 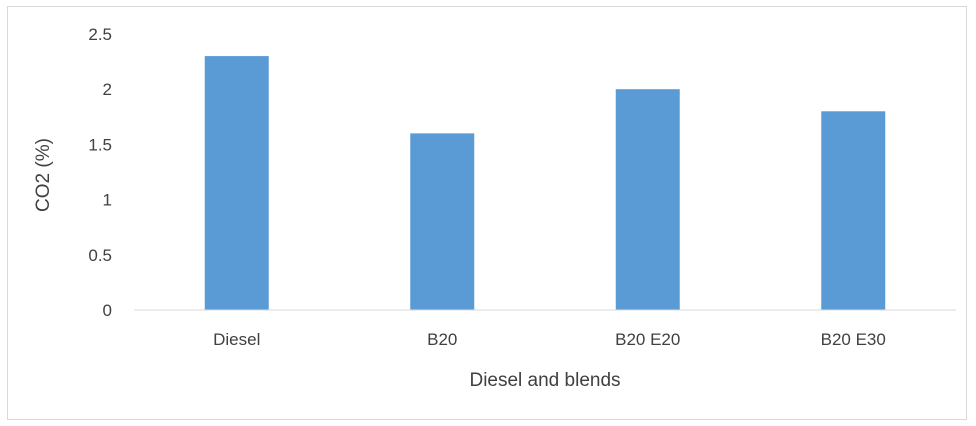 I want to click on x-tick-label: B20 E30, so click(x=853, y=339).